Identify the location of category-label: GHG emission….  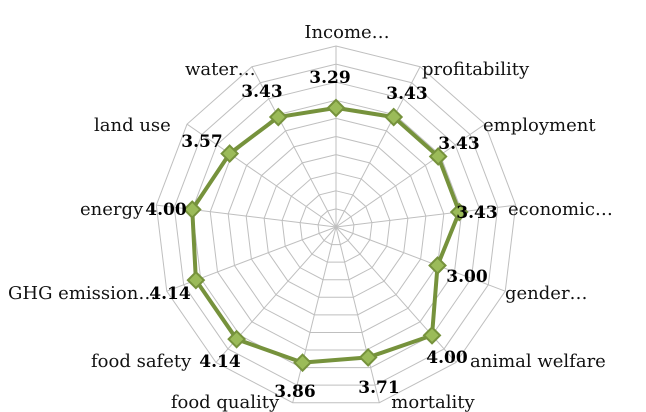
(82, 293).